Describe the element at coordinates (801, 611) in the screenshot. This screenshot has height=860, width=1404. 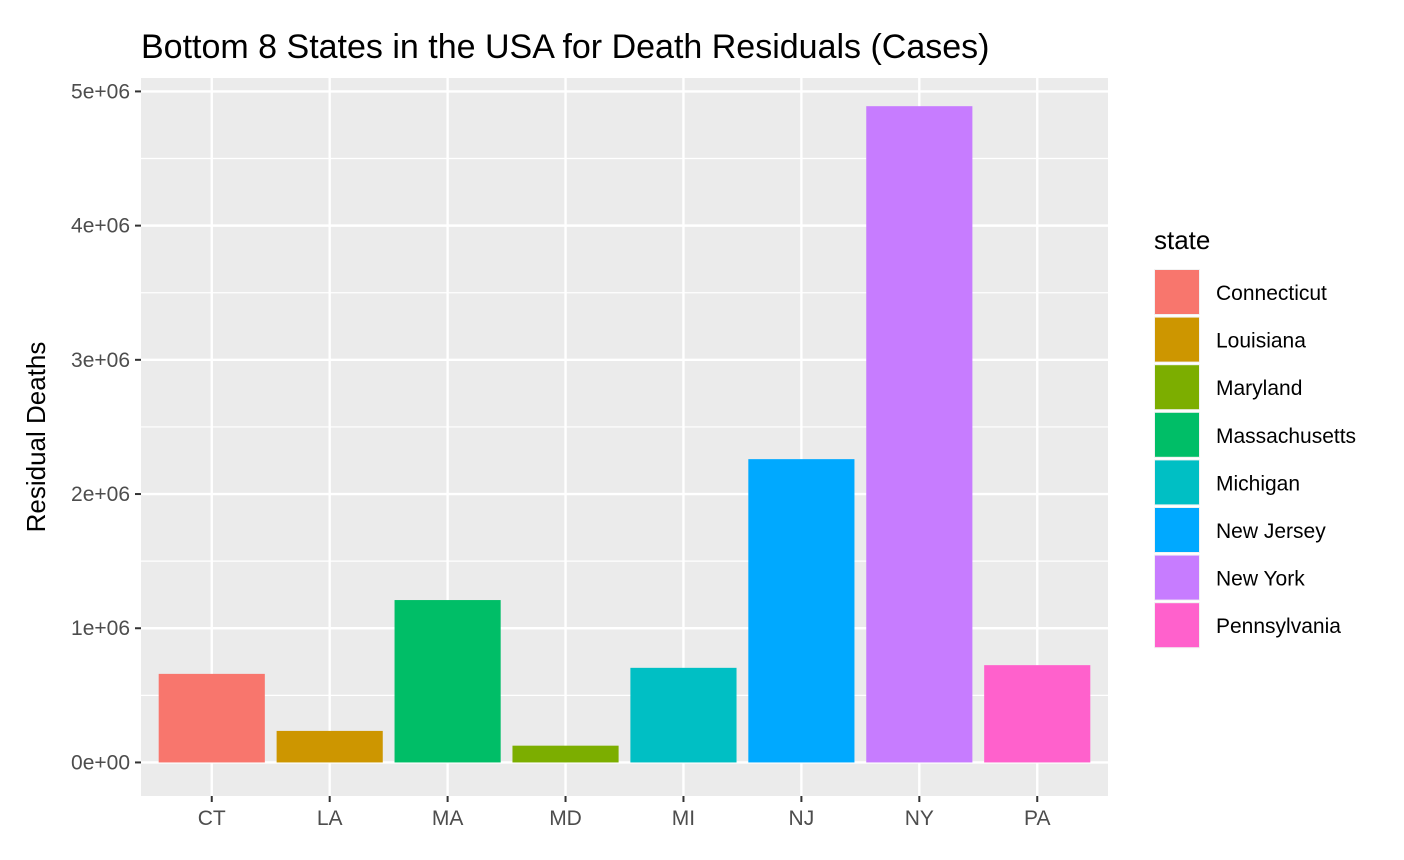
I see `bar-nj` at that location.